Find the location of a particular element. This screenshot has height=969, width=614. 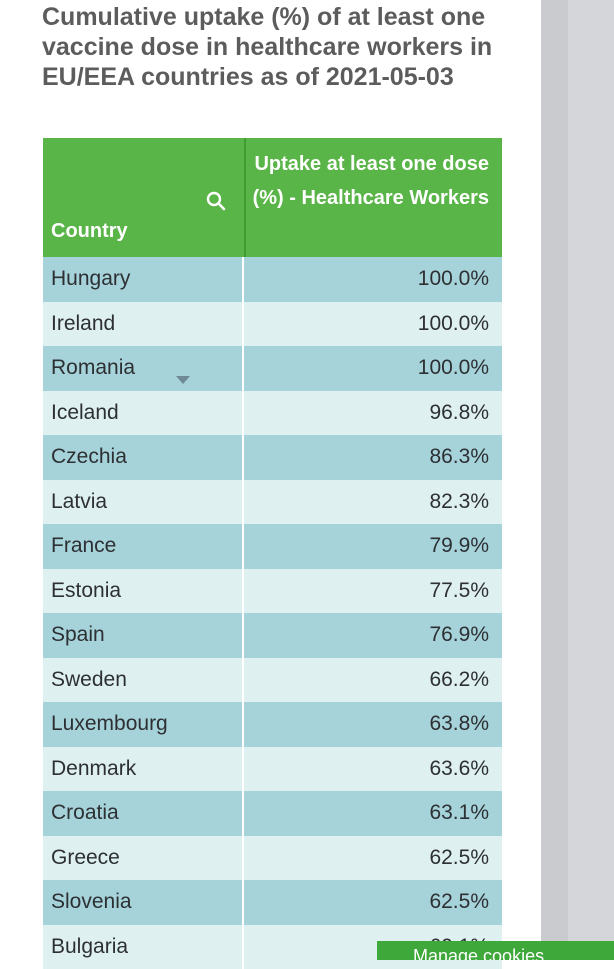

cell-uptake-value: 76.9% is located at coordinates (373, 635).